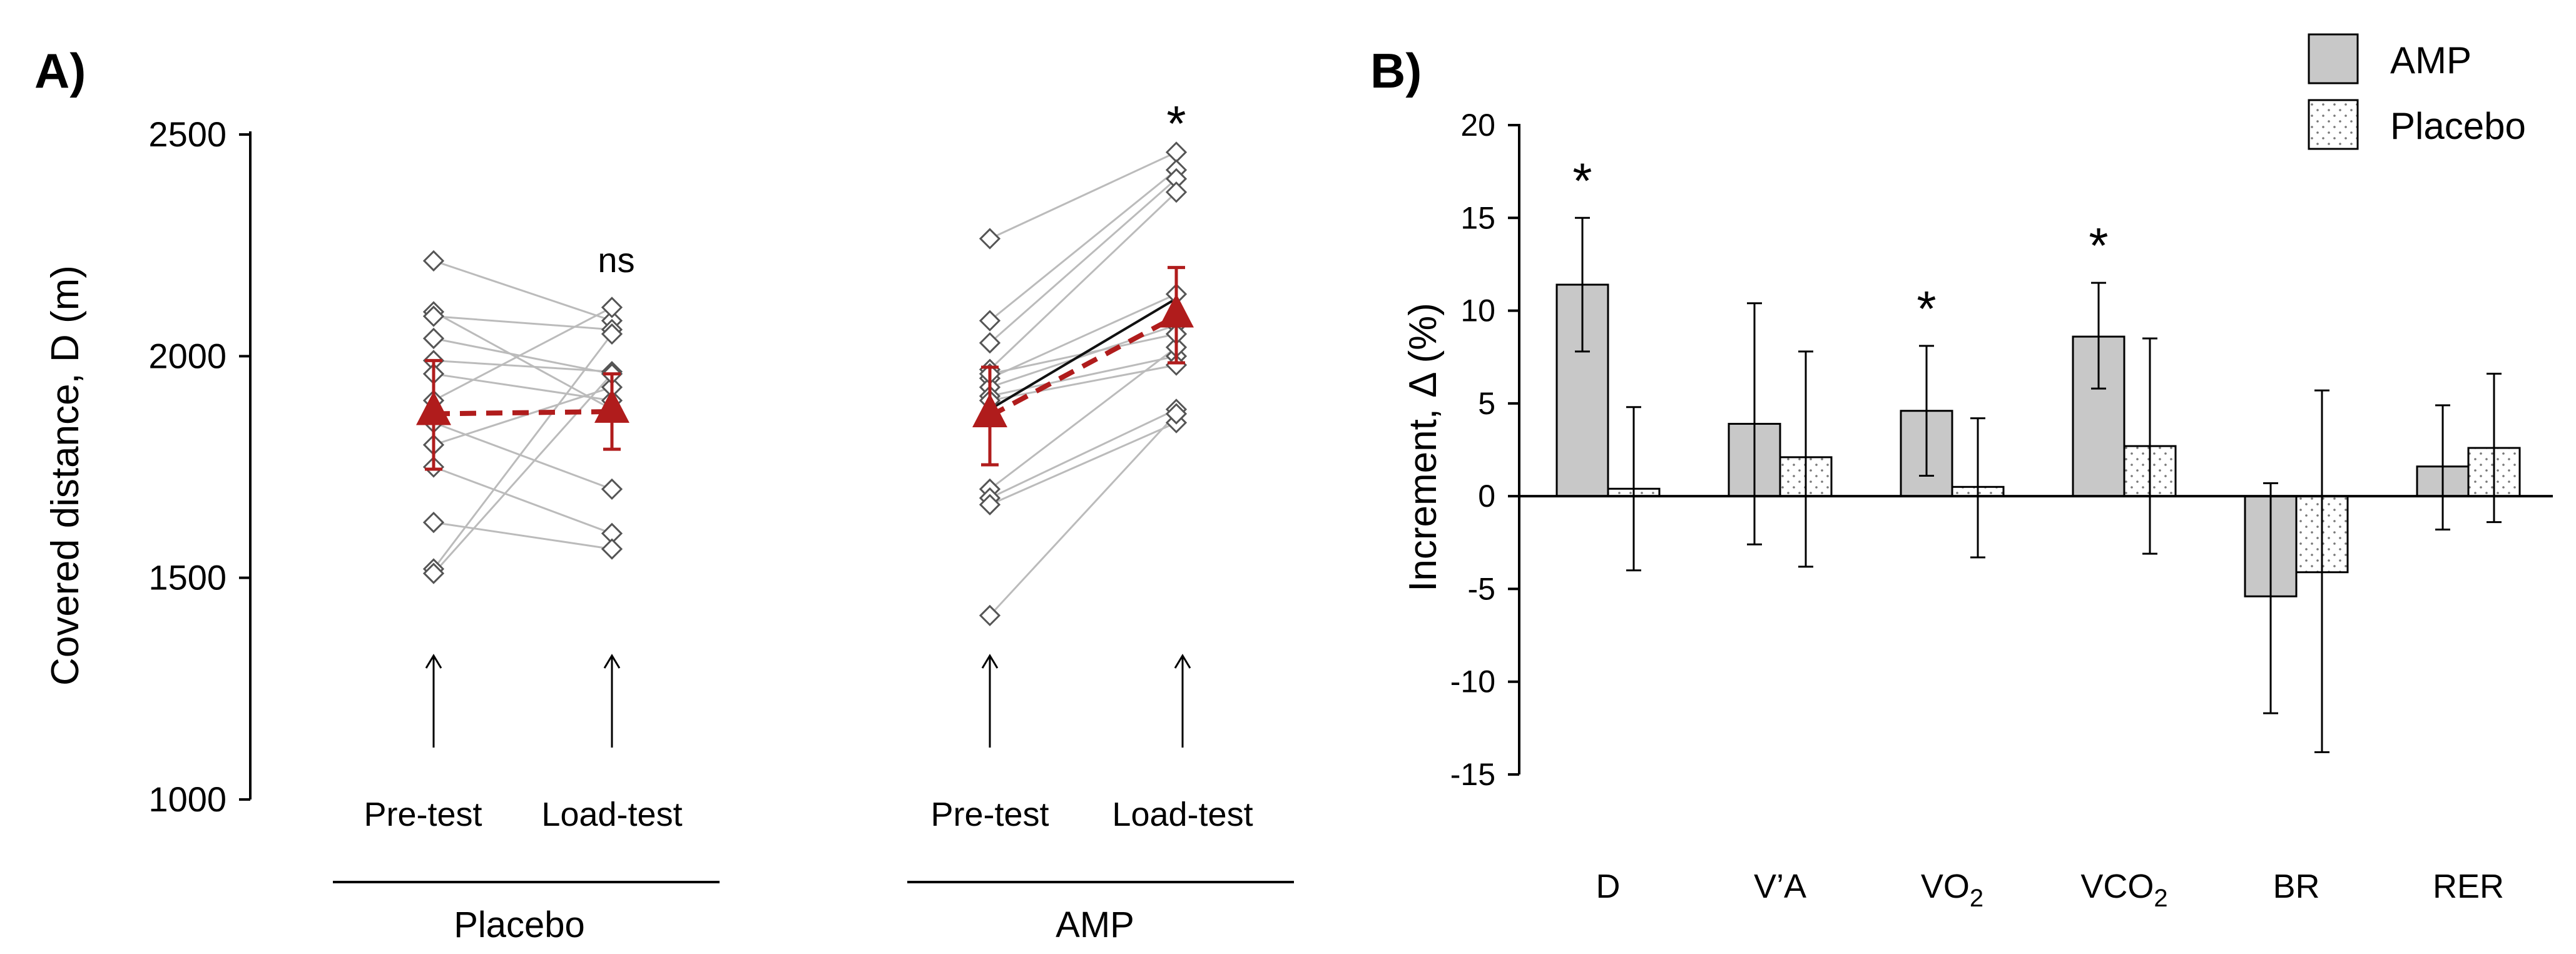 This screenshot has height=954, width=2576. I want to click on amp-group-label: AMP, so click(1095, 925).